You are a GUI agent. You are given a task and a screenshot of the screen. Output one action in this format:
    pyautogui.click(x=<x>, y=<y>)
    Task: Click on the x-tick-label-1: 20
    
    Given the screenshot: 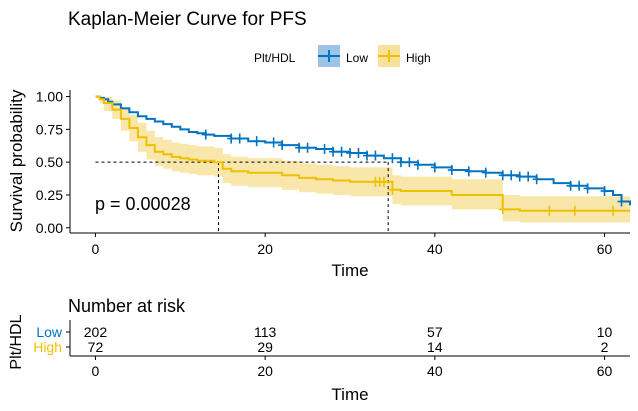 What is the action you would take?
    pyautogui.click(x=265, y=249)
    